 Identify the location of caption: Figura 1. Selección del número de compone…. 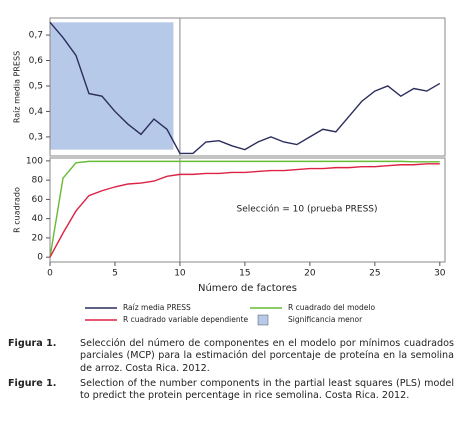
(231, 356).